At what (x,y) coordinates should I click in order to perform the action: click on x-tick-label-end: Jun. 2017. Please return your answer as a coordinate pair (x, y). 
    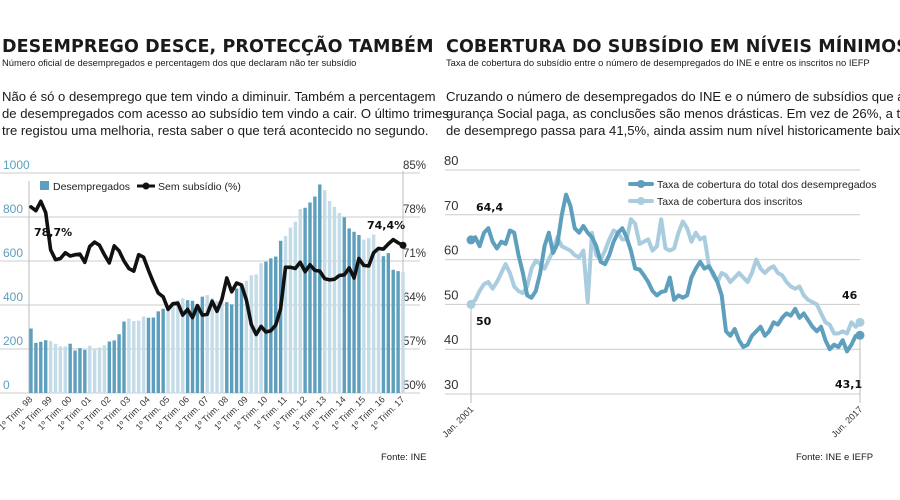
    Looking at the image, I should click on (846, 421).